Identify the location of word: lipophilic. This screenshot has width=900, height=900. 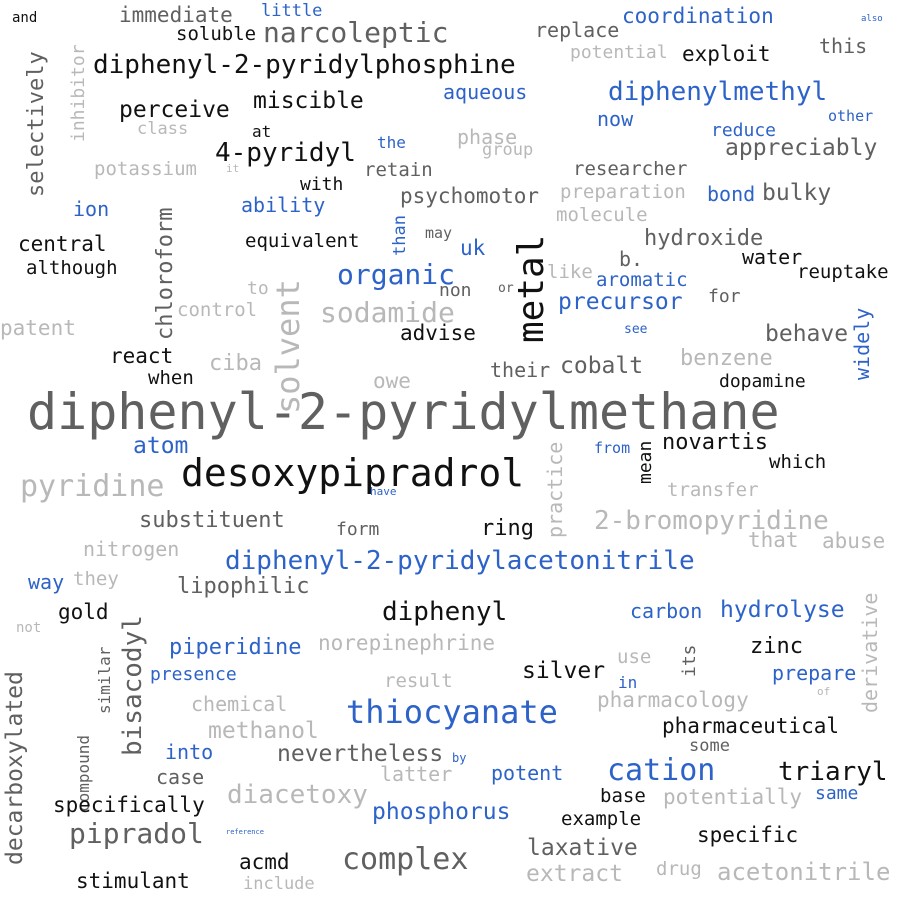
(243, 586).